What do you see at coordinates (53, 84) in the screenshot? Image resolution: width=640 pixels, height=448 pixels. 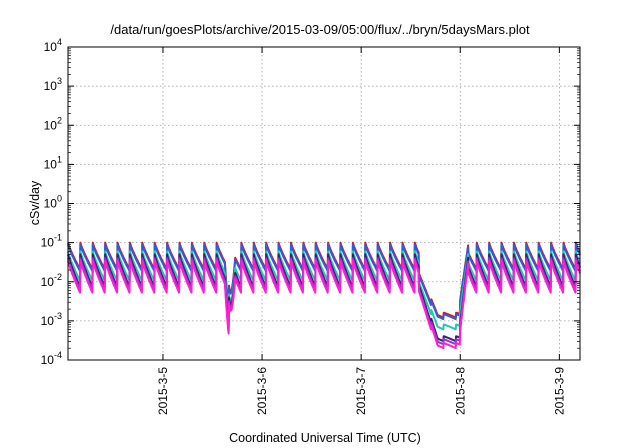 I see `y-tick-label: 10³` at bounding box center [53, 84].